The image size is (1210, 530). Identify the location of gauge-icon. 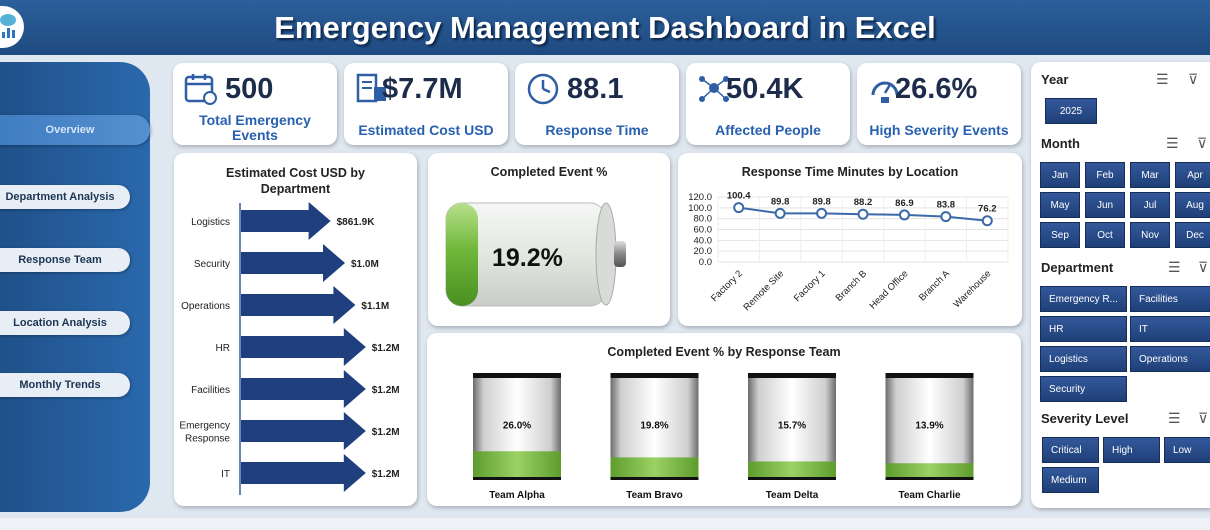
(885, 92).